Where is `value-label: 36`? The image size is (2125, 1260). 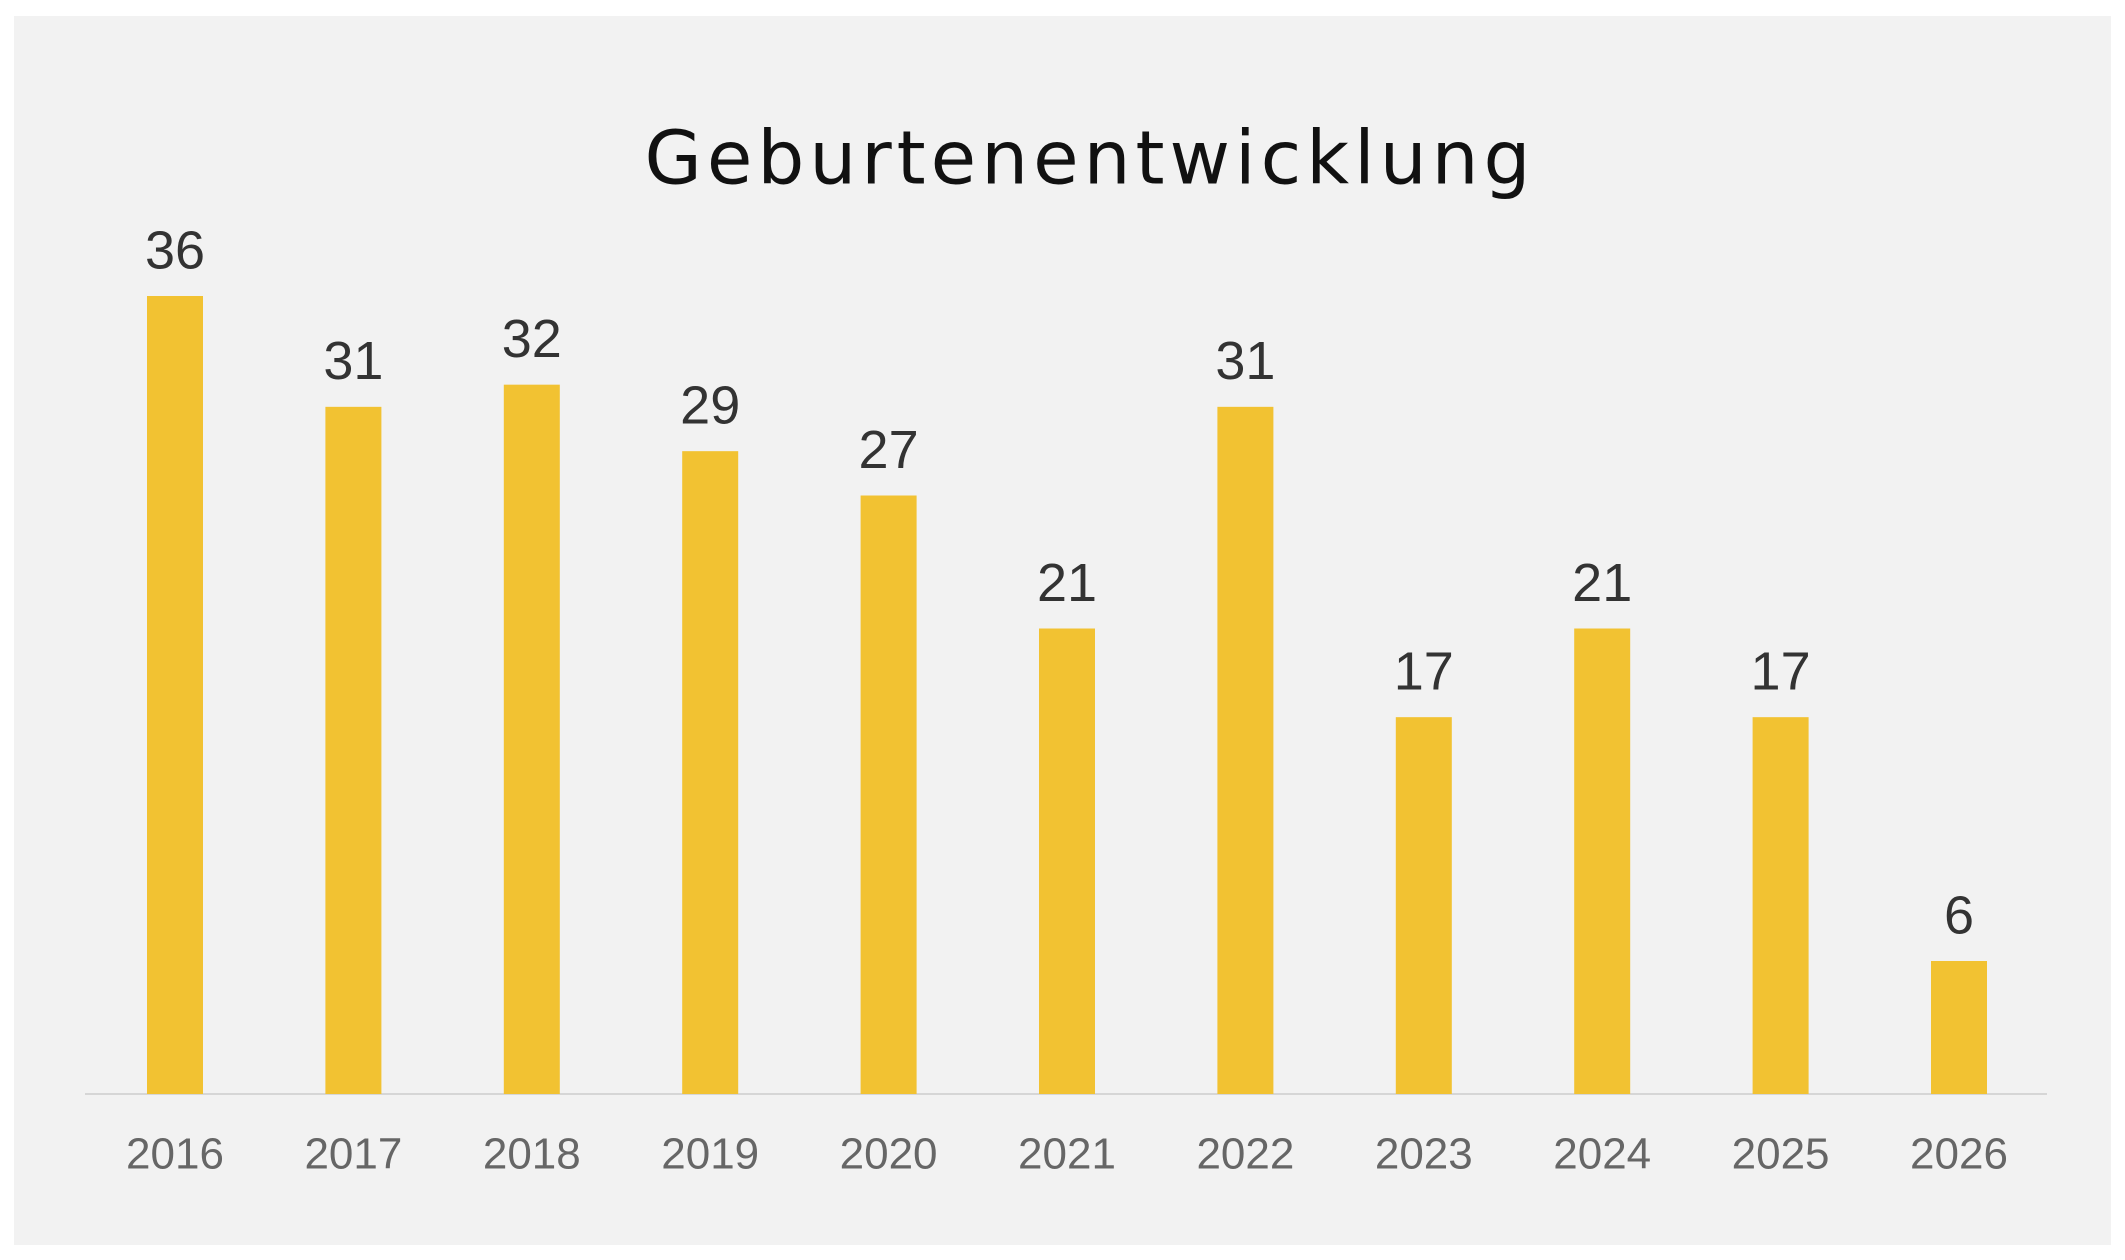 value-label: 36 is located at coordinates (175, 250).